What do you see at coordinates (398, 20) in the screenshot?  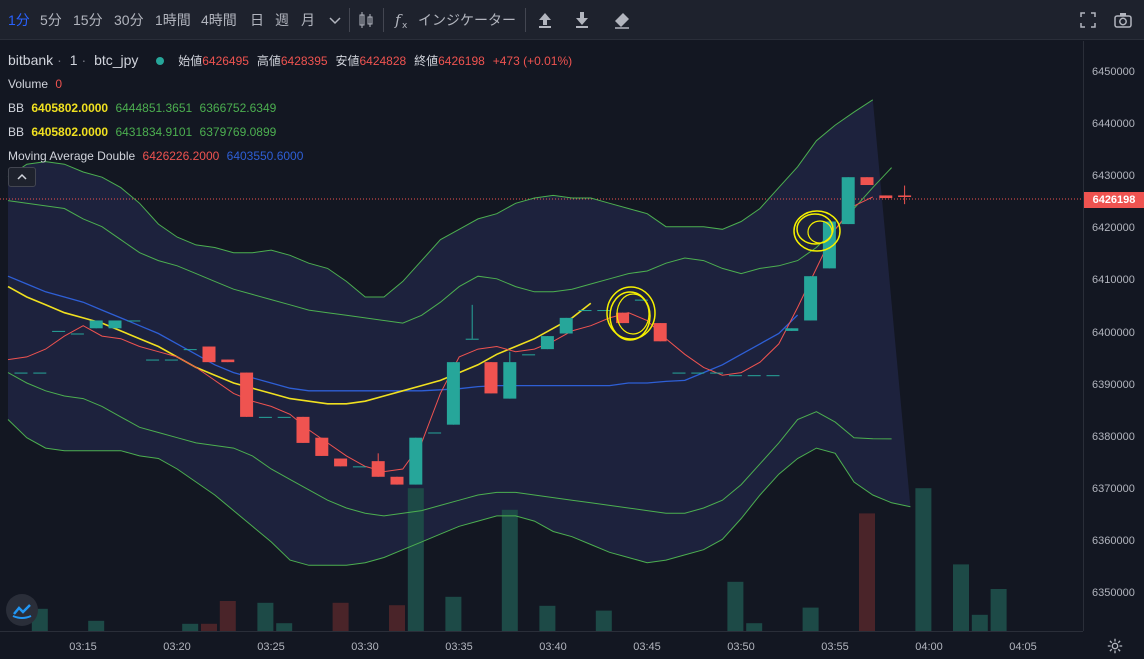 I see `svg-text: f` at bounding box center [398, 20].